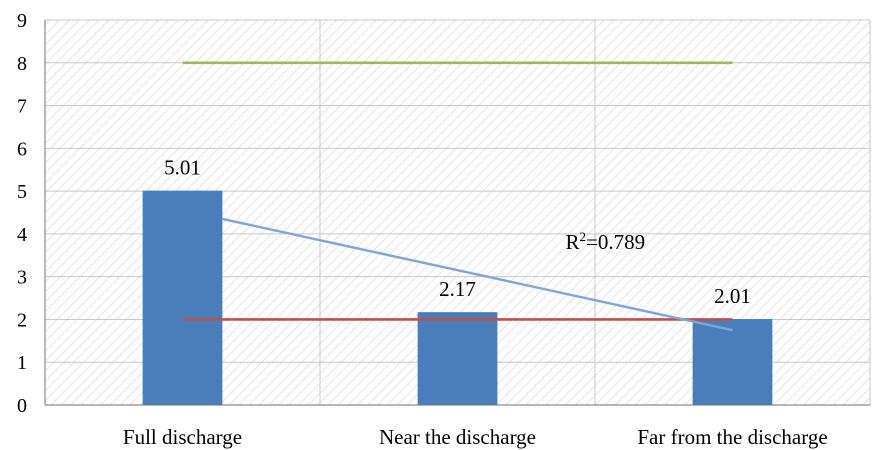  What do you see at coordinates (22, 192) in the screenshot?
I see `y-tick-label: 5` at bounding box center [22, 192].